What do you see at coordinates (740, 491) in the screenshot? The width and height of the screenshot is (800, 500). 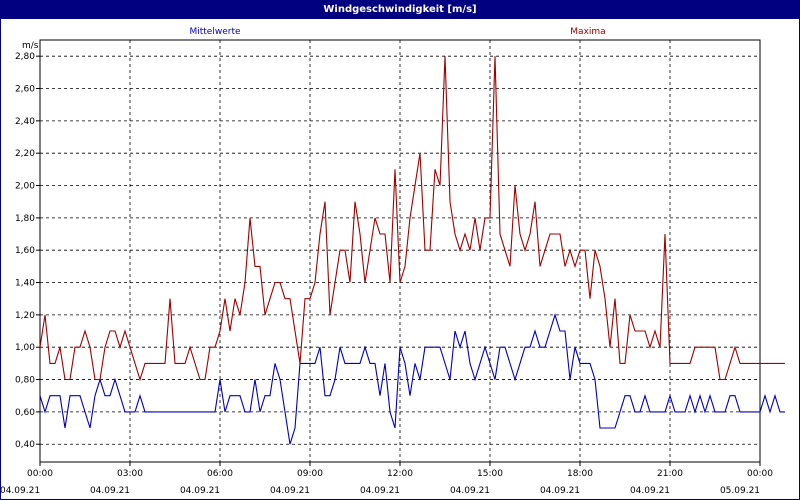 I see `x-tick-date: 05.09.21` at bounding box center [740, 491].